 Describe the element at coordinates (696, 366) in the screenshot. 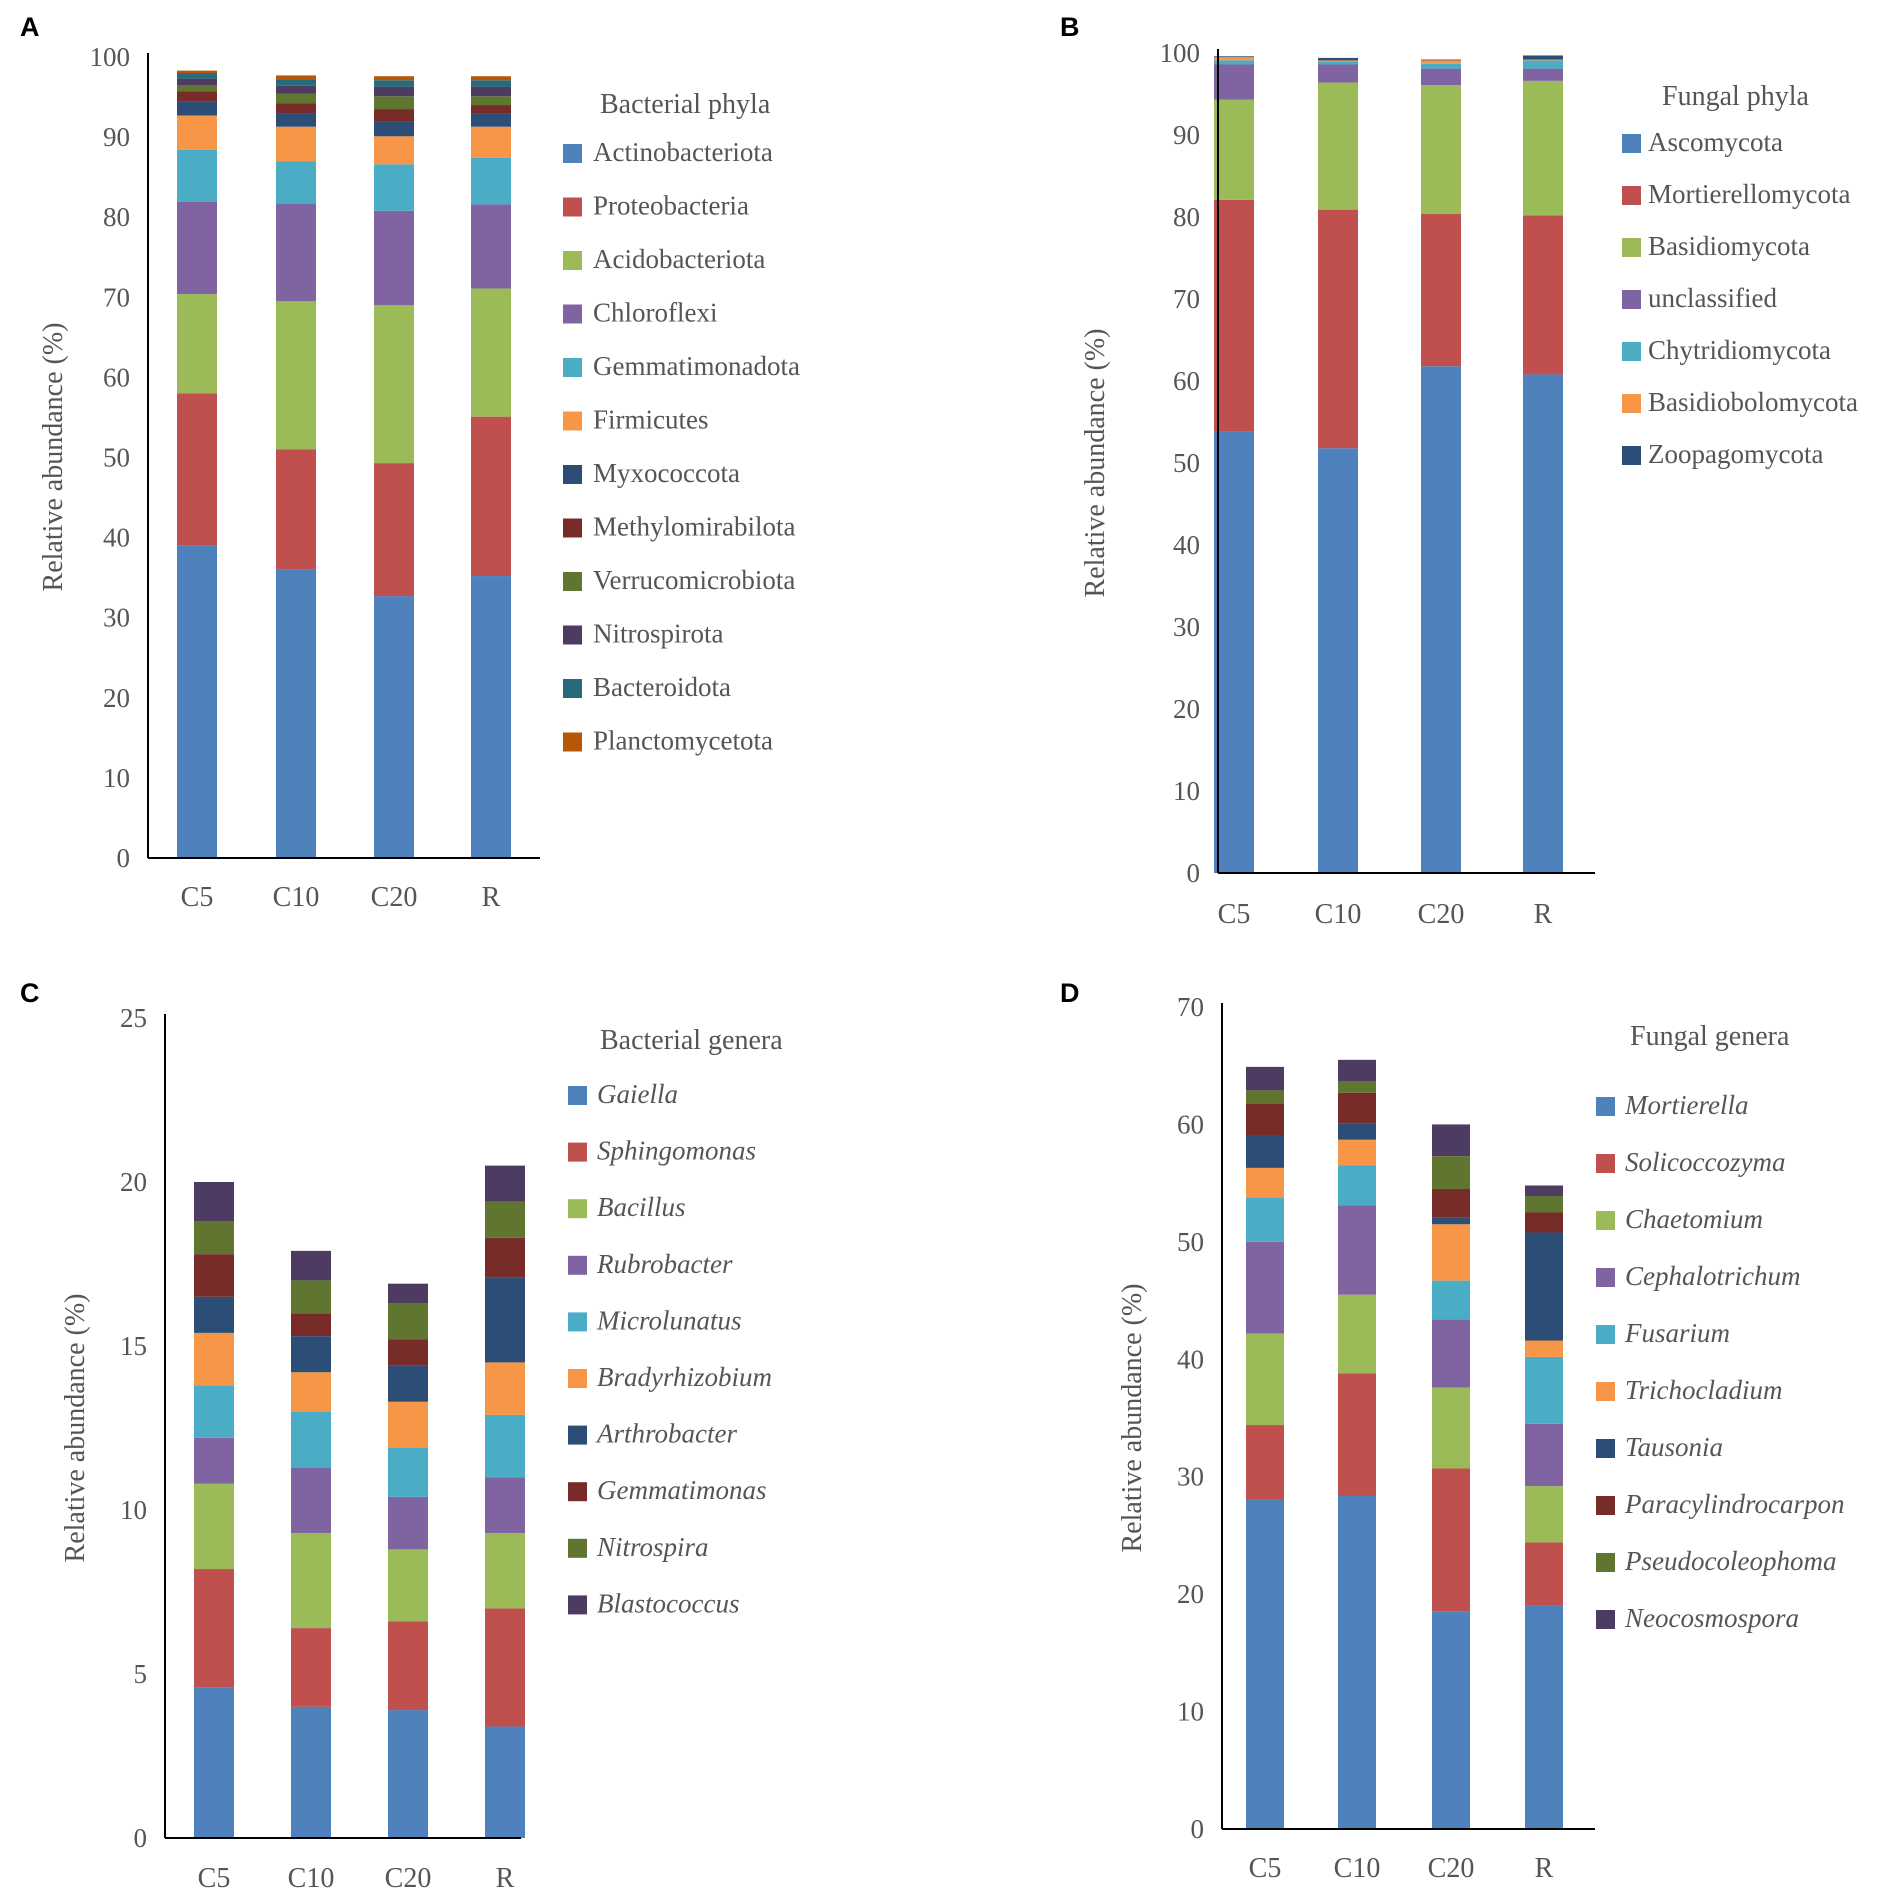

I see `legend-label-gemmatimonadota: Gemmatimonadota` at that location.